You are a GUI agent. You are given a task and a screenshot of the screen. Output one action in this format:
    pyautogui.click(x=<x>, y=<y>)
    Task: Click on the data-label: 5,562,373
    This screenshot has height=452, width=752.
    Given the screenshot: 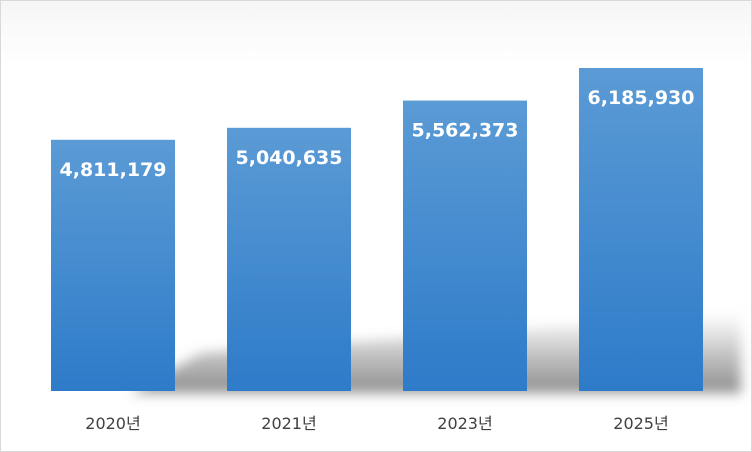 What is the action you would take?
    pyautogui.click(x=465, y=131)
    